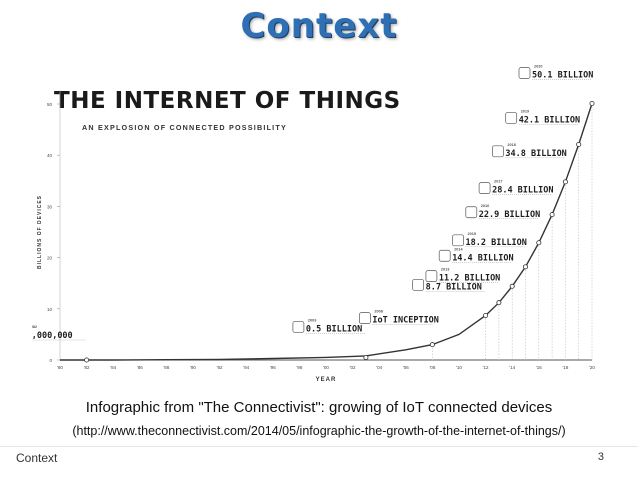 The height and width of the screenshot is (478, 638). Describe the element at coordinates (50, 258) in the screenshot. I see `y-tick-label: 20` at that location.